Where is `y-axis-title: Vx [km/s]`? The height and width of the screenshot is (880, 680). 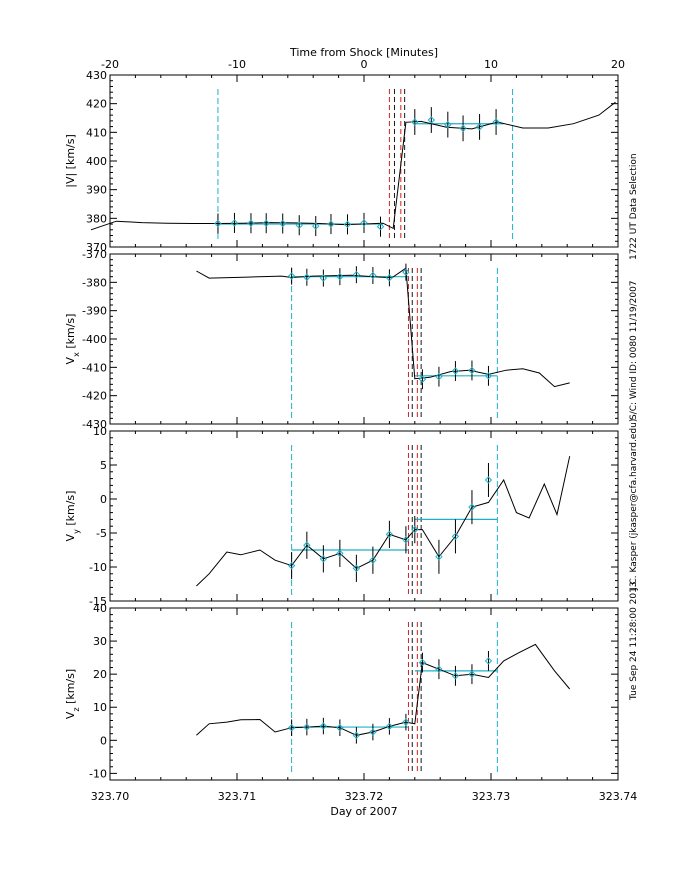 y-axis-title: Vx [km/s] is located at coordinates (72, 339).